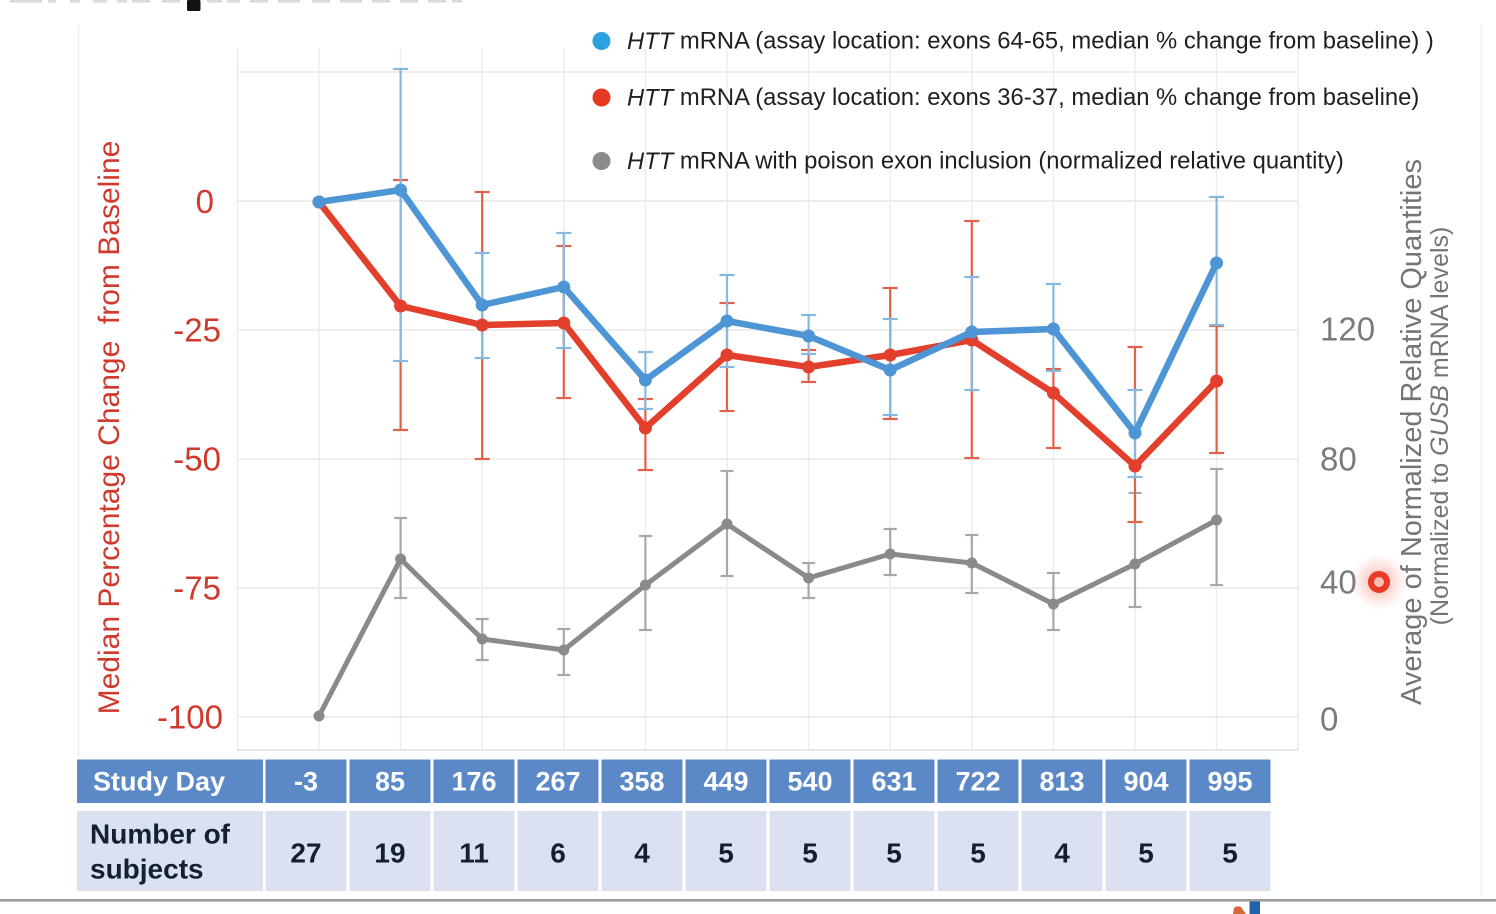  I want to click on svg-text: Number of, so click(160, 834).